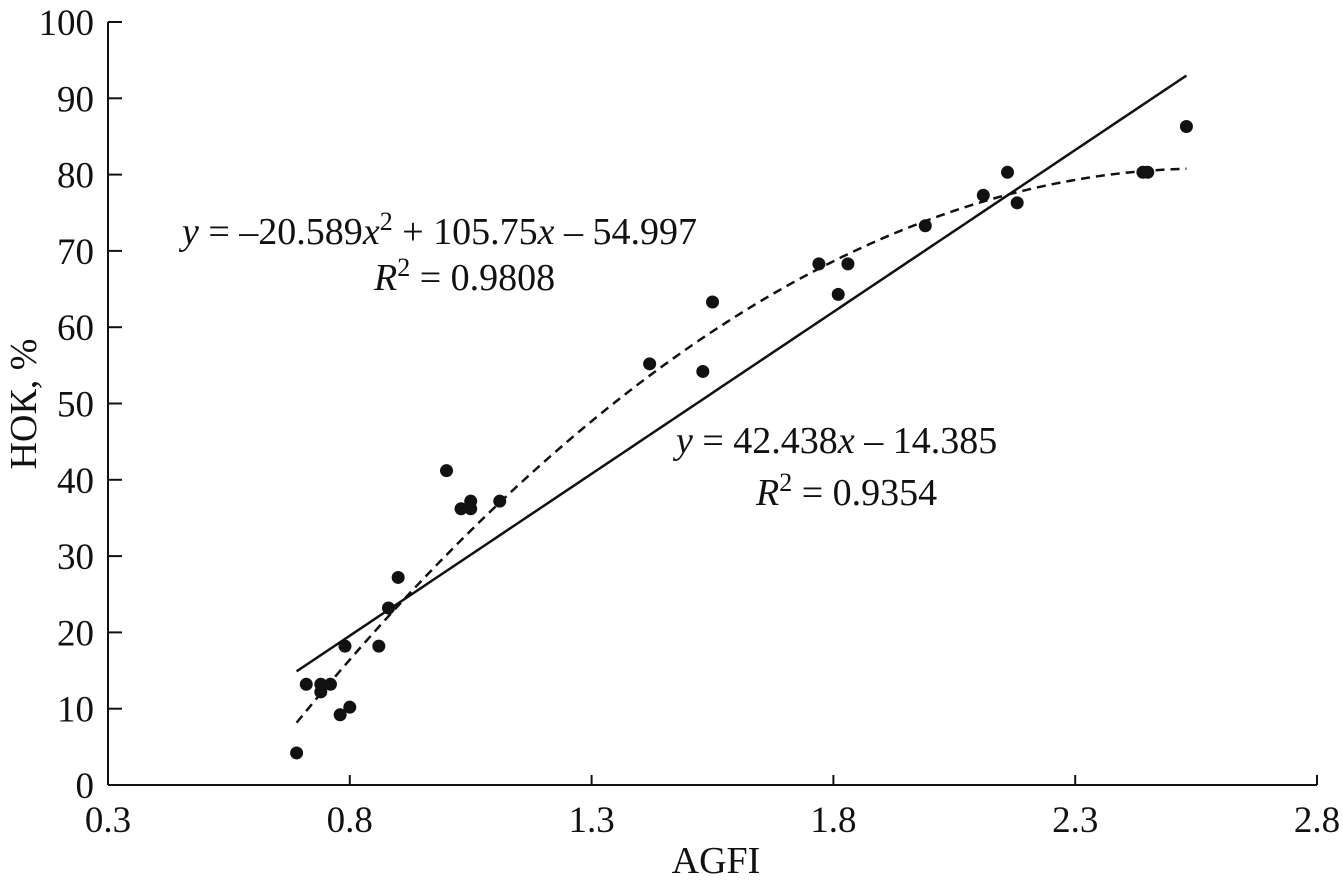 The height and width of the screenshot is (884, 1343). What do you see at coordinates (75, 328) in the screenshot?
I see `y-tick-label: 60` at bounding box center [75, 328].